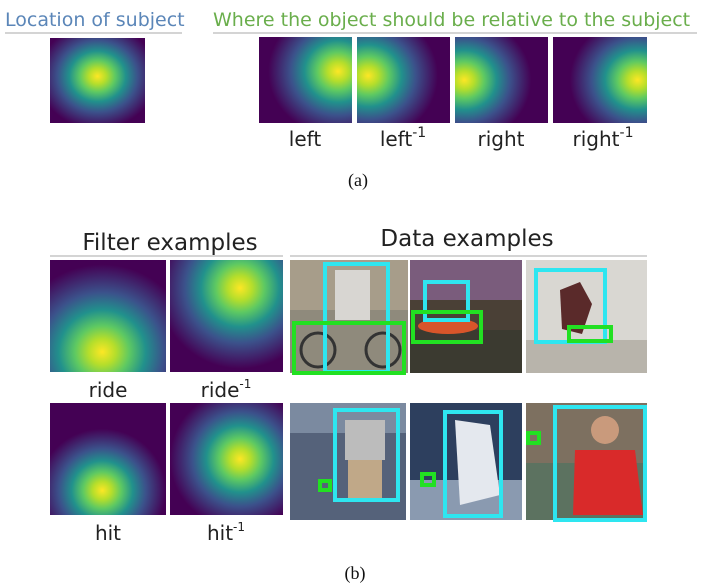 This screenshot has width=704, height=585. Describe the element at coordinates (169, 243) in the screenshot. I see `filter-title: Filter examples` at that location.